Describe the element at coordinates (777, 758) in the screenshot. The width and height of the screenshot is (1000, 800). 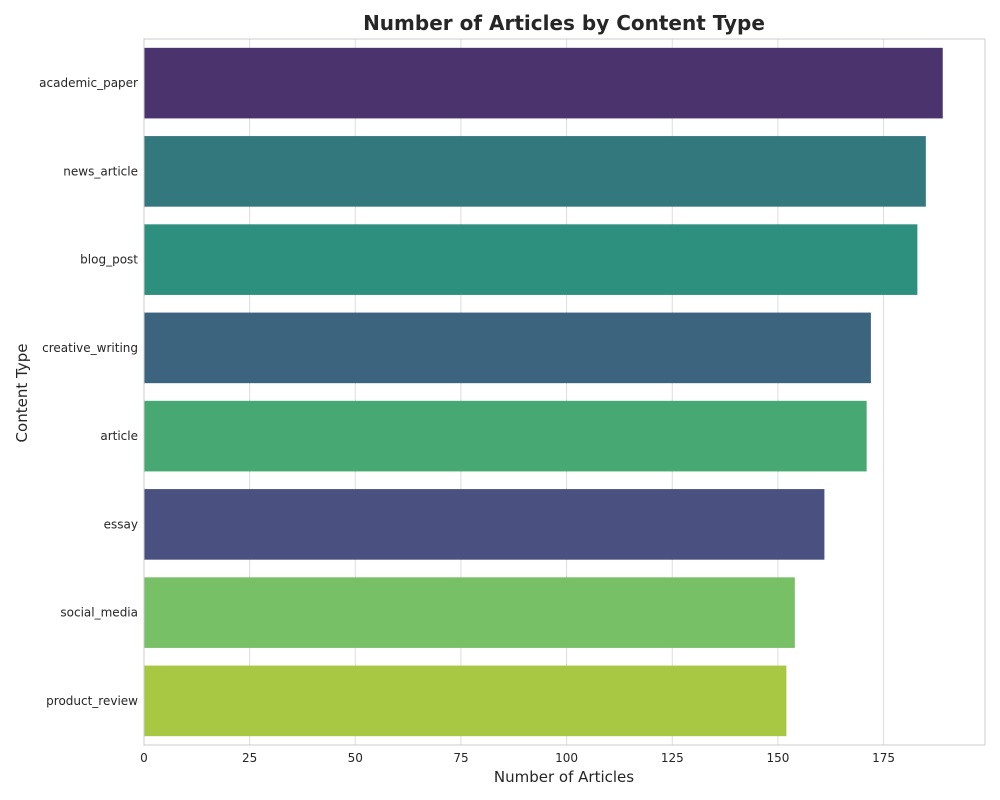
I see `x-tick-label: 150` at that location.